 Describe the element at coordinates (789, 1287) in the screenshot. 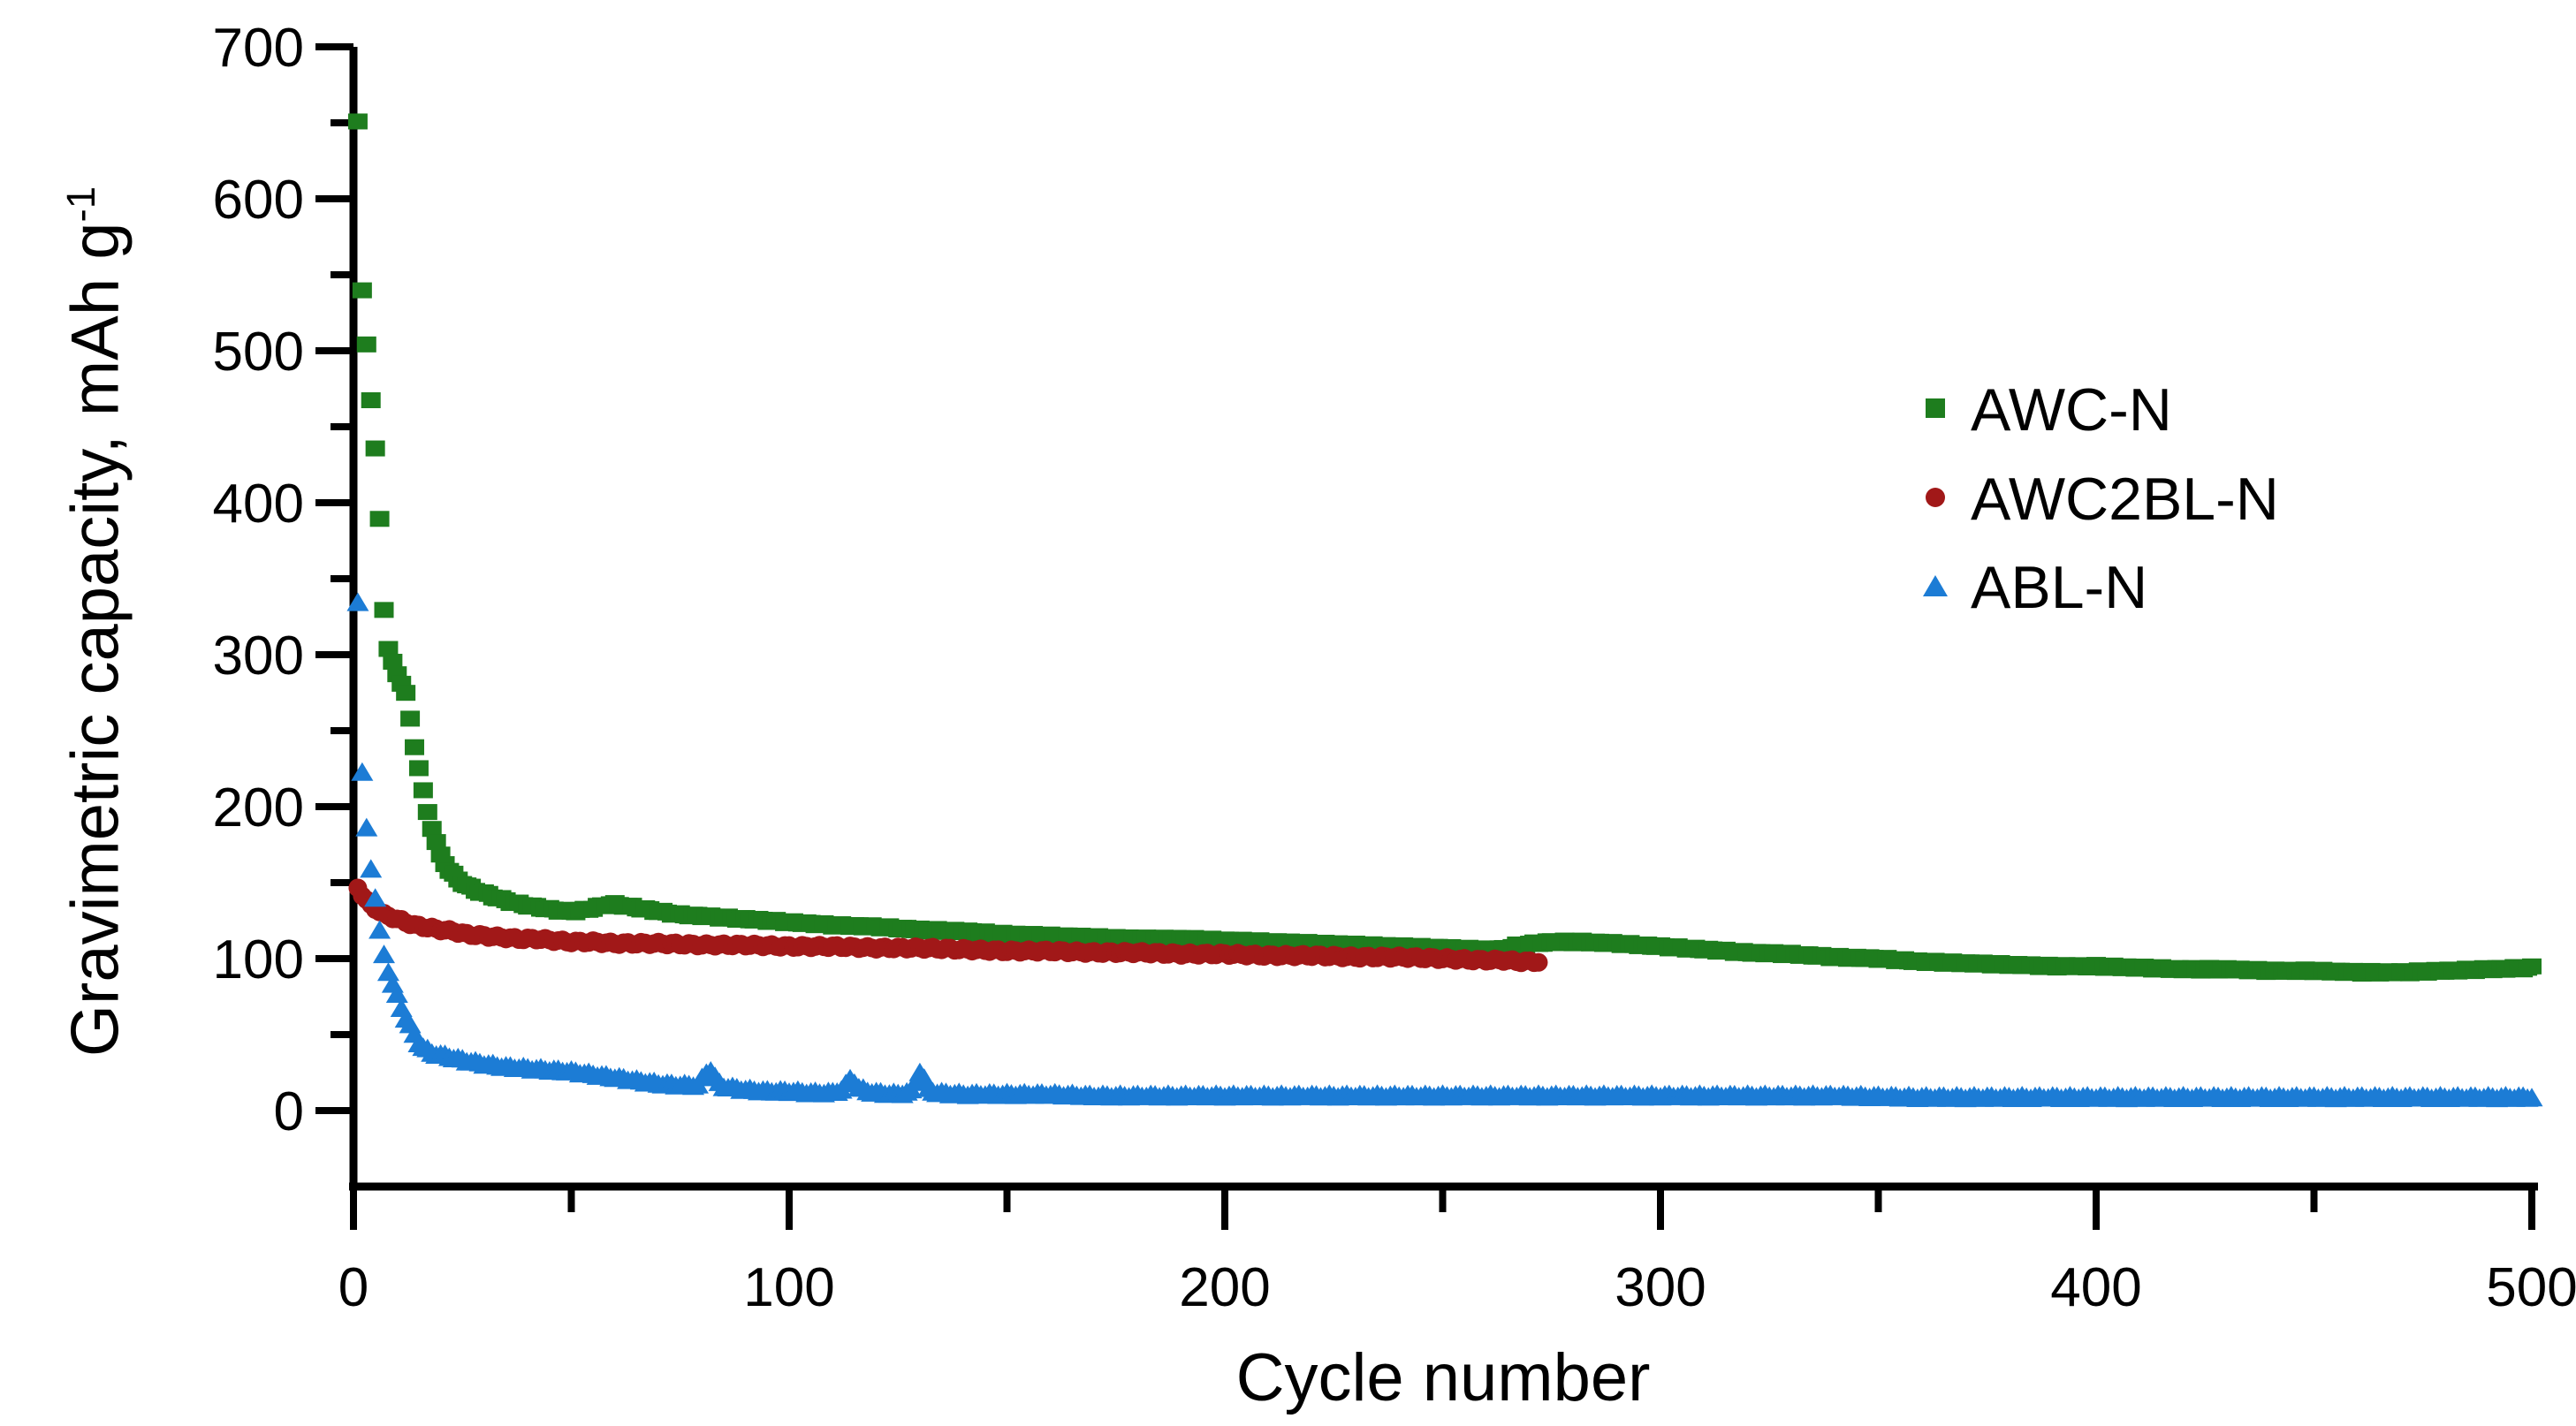

I see `x-tick-label: 100` at that location.